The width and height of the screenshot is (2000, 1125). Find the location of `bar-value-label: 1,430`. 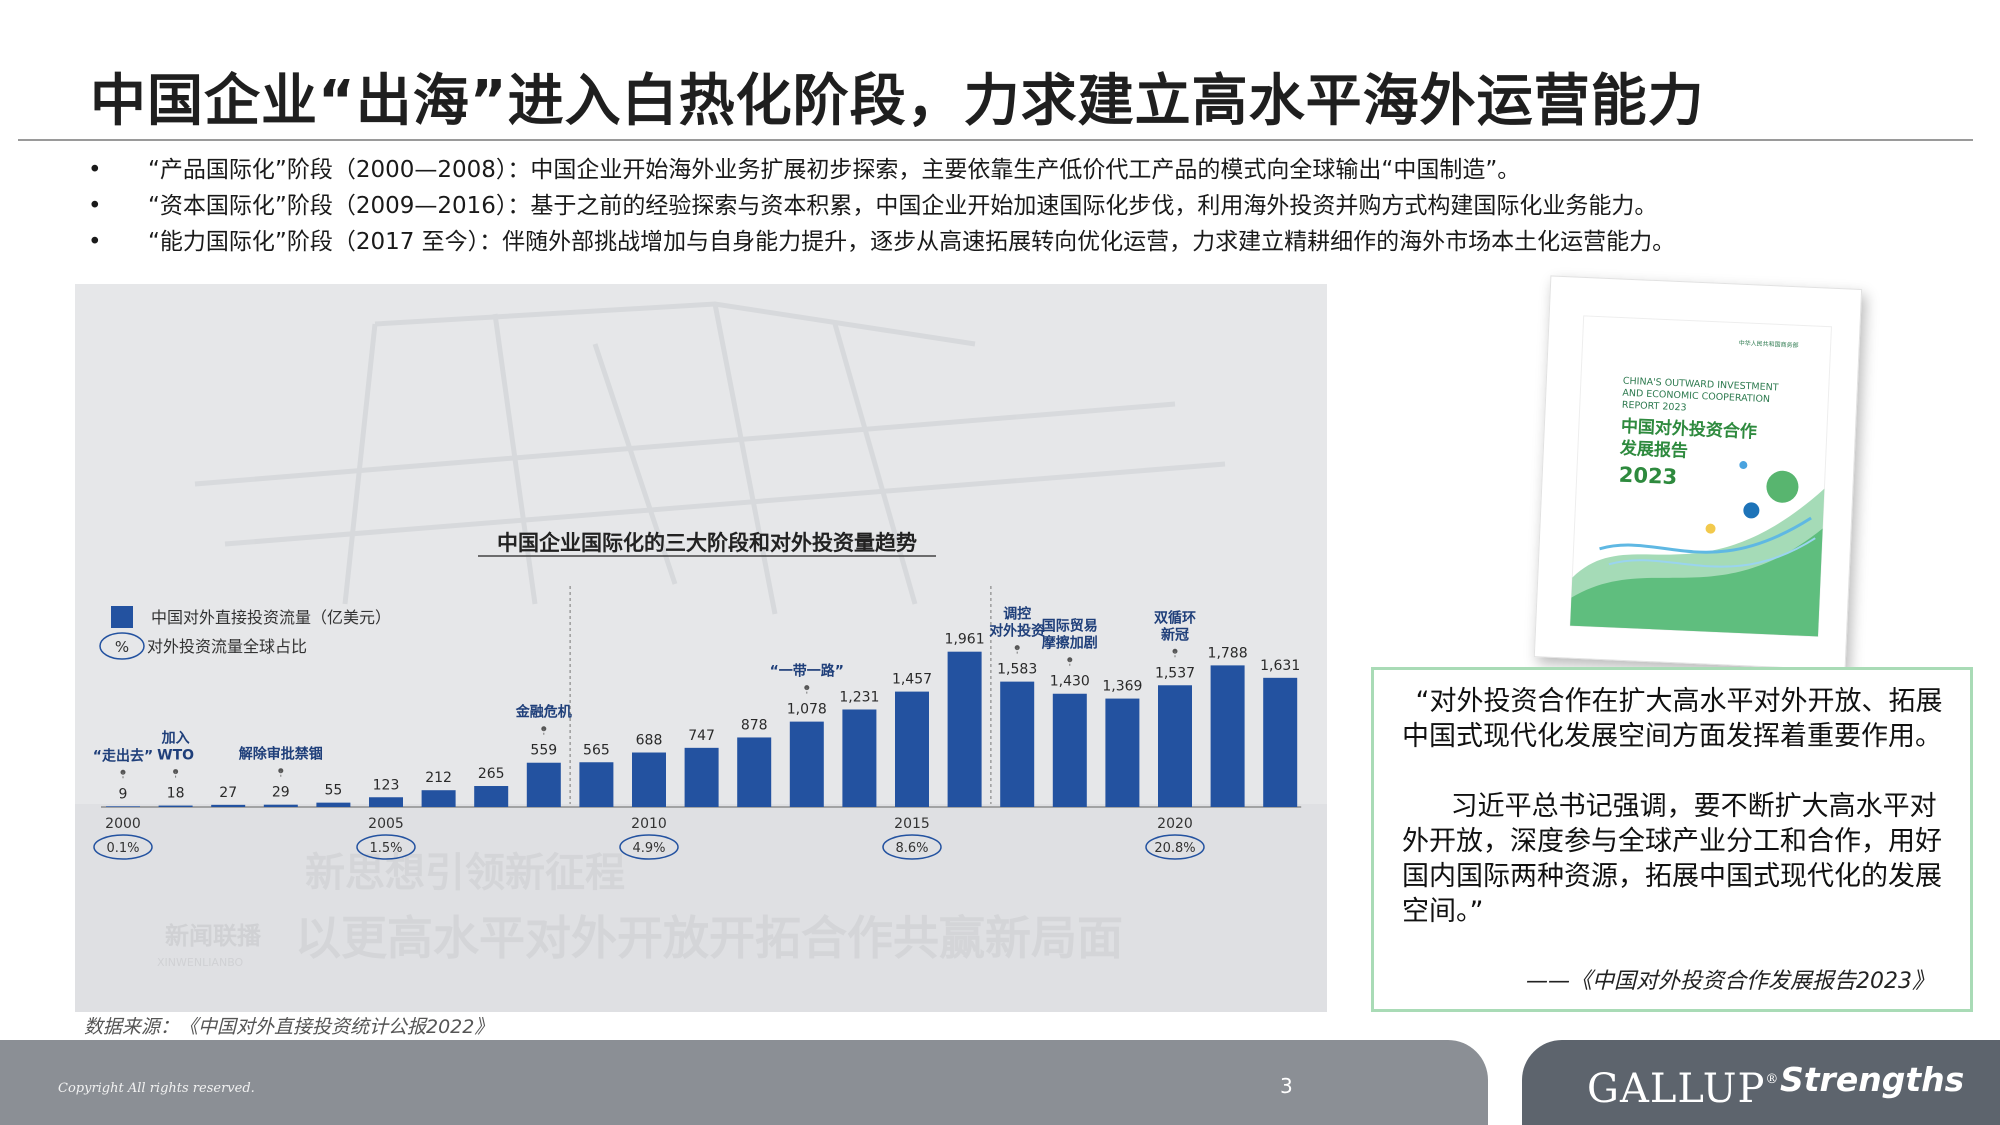

bar-value-label: 1,430 is located at coordinates (1070, 682).